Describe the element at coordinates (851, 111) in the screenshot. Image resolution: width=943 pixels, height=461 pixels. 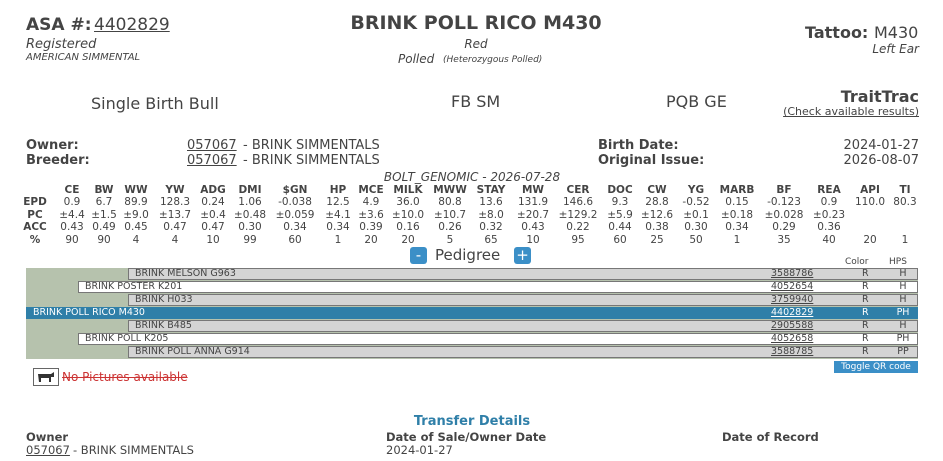
I see `traittrac-link: (Check available results)` at that location.